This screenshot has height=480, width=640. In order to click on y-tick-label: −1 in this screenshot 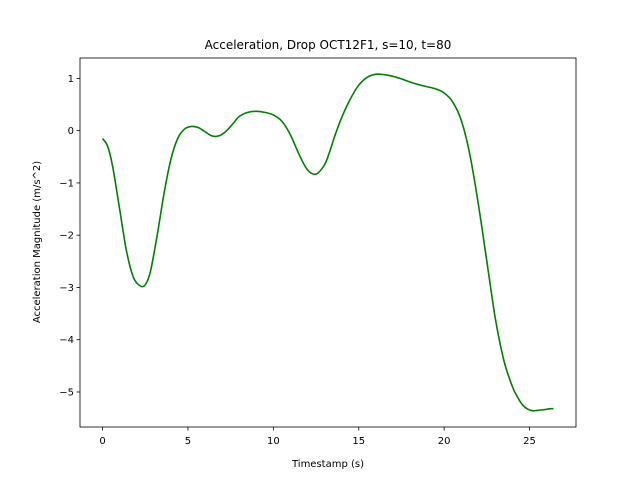, I will do `click(66, 183)`.